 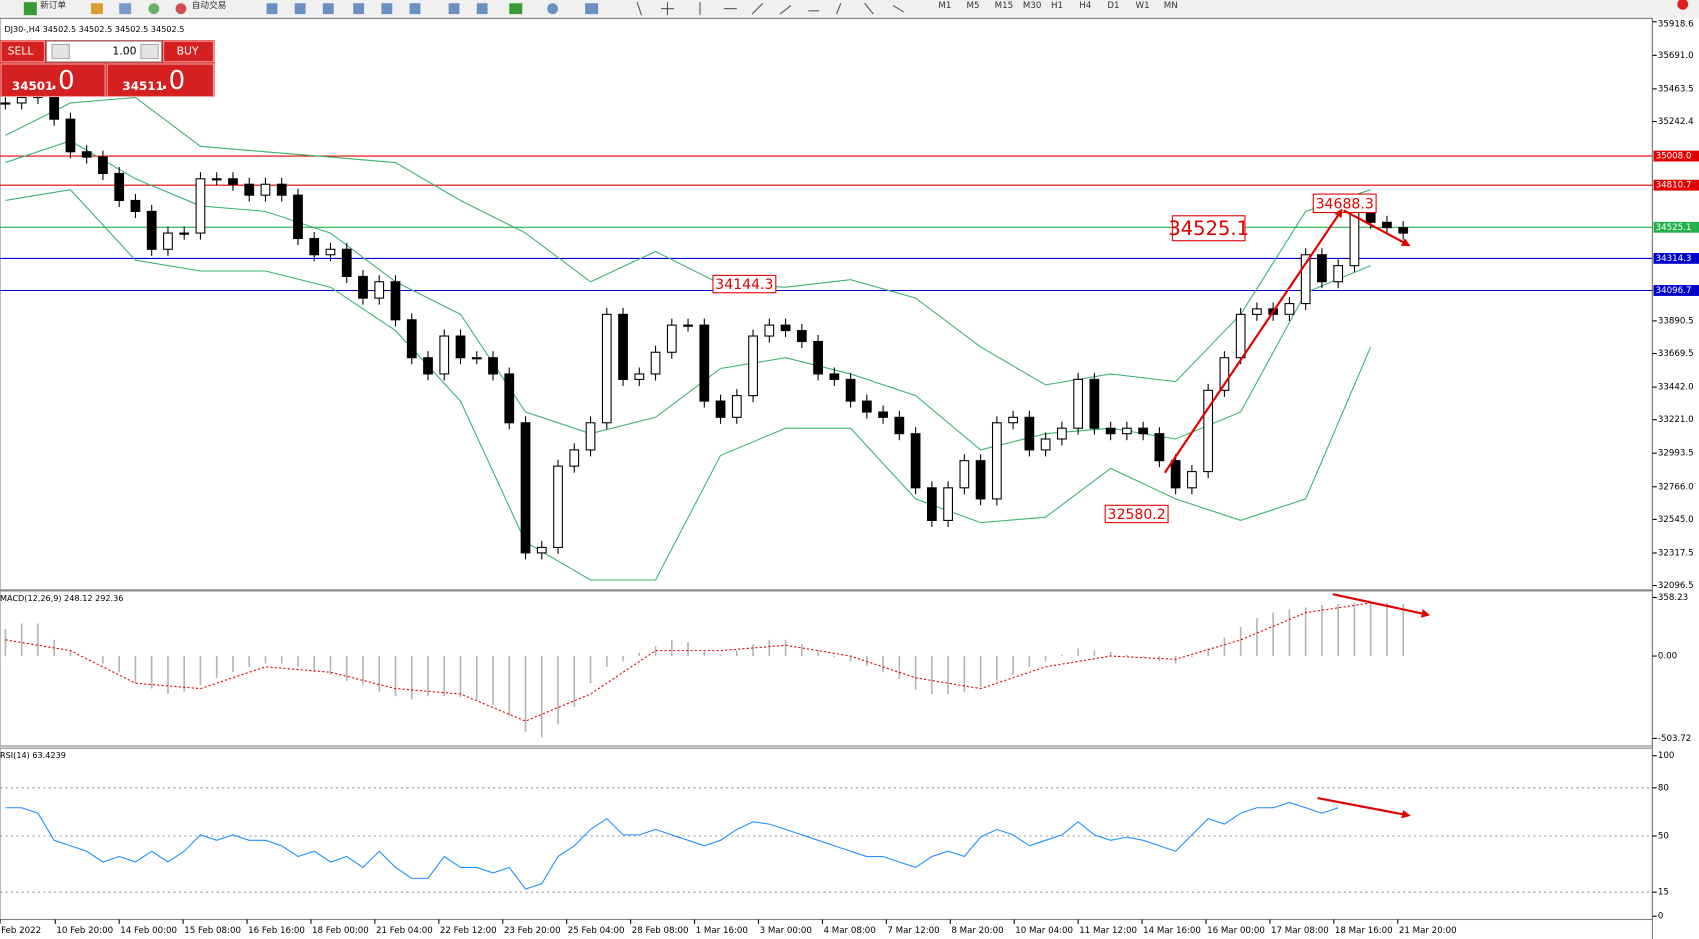 I want to click on one-click-trading: SELL 1.00 BUY 34501 .0 34511 .0, so click(x=107, y=69).